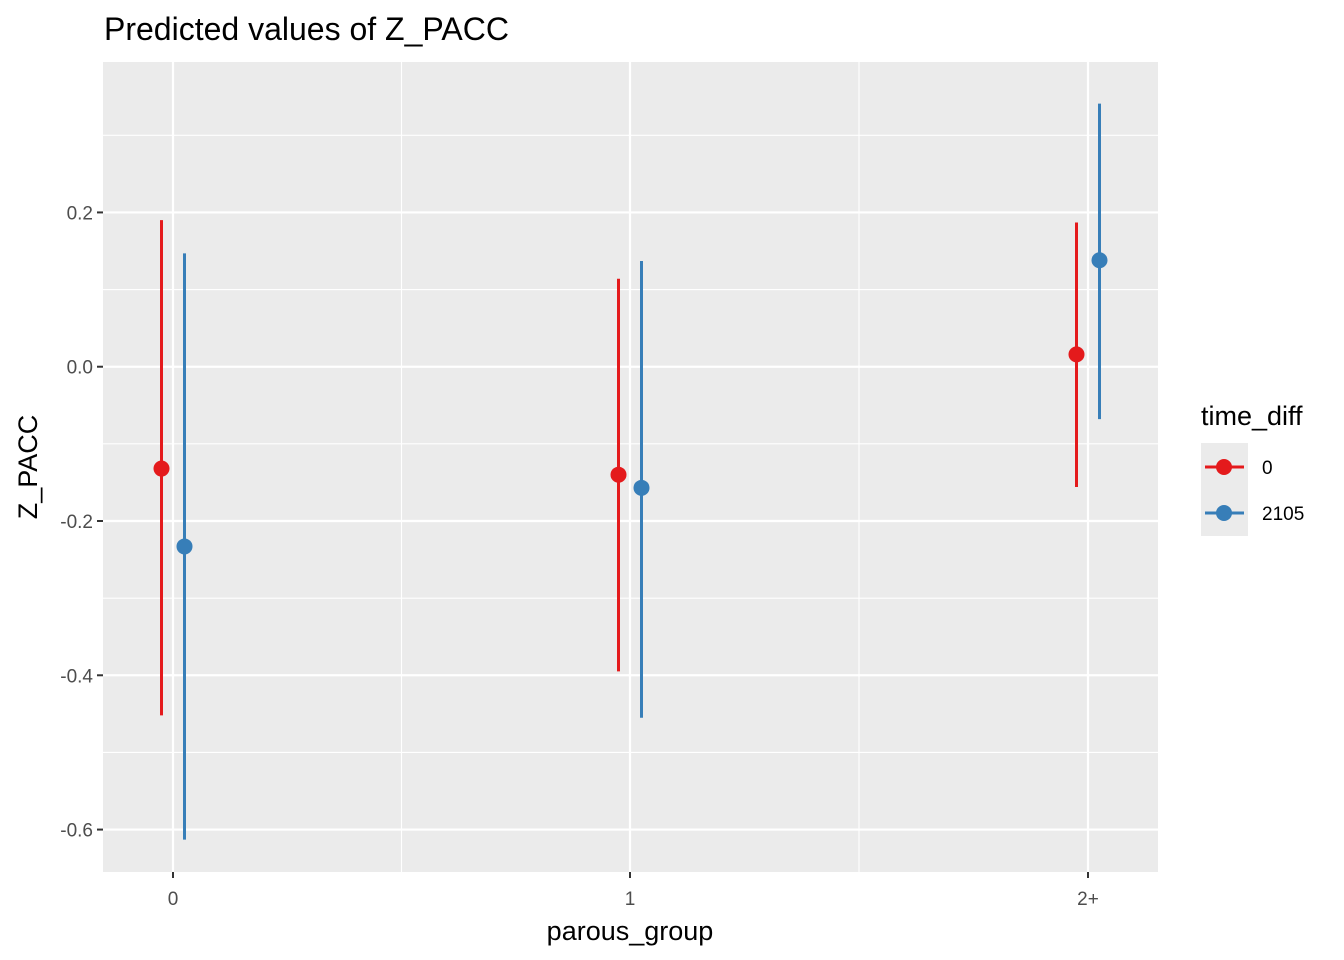 The width and height of the screenshot is (1344, 960). What do you see at coordinates (306, 29) in the screenshot?
I see `chart-title: Predicted values of Z_PACC` at bounding box center [306, 29].